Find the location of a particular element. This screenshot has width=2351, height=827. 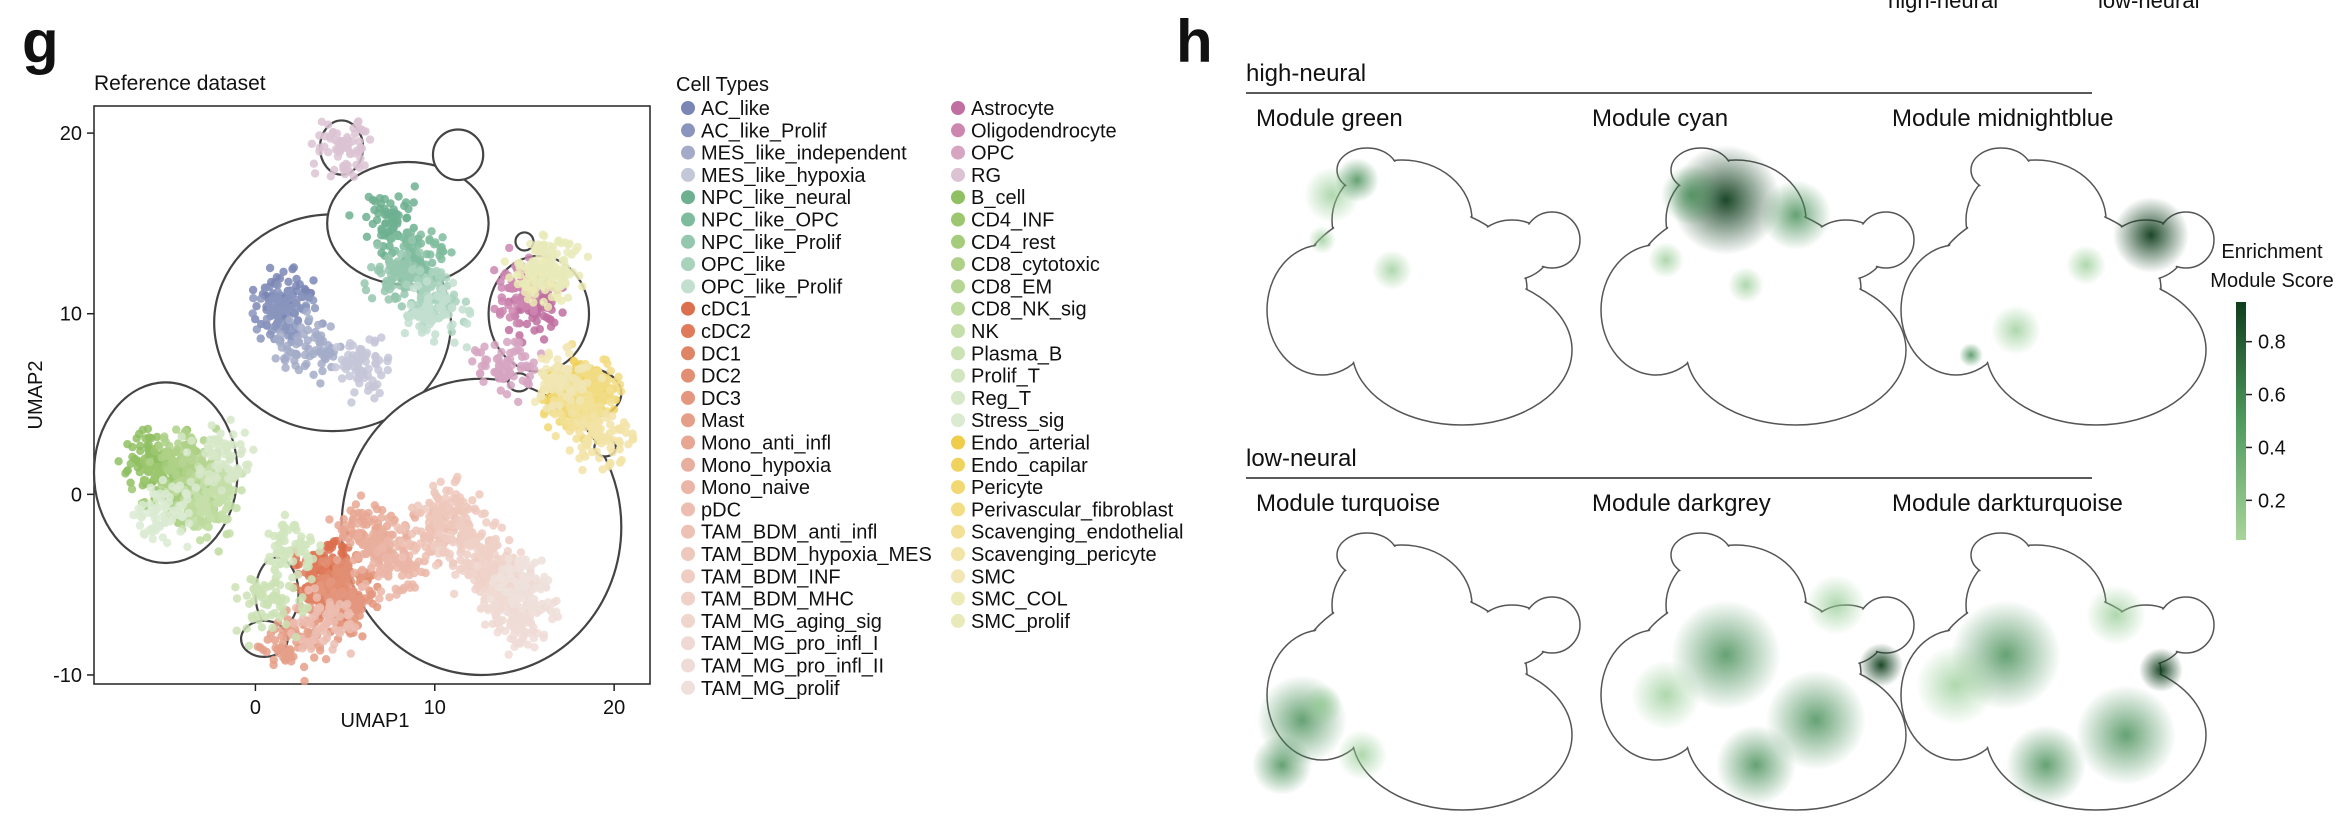

module-title-darkgrey: Module darkgrey is located at coordinates (1681, 503).